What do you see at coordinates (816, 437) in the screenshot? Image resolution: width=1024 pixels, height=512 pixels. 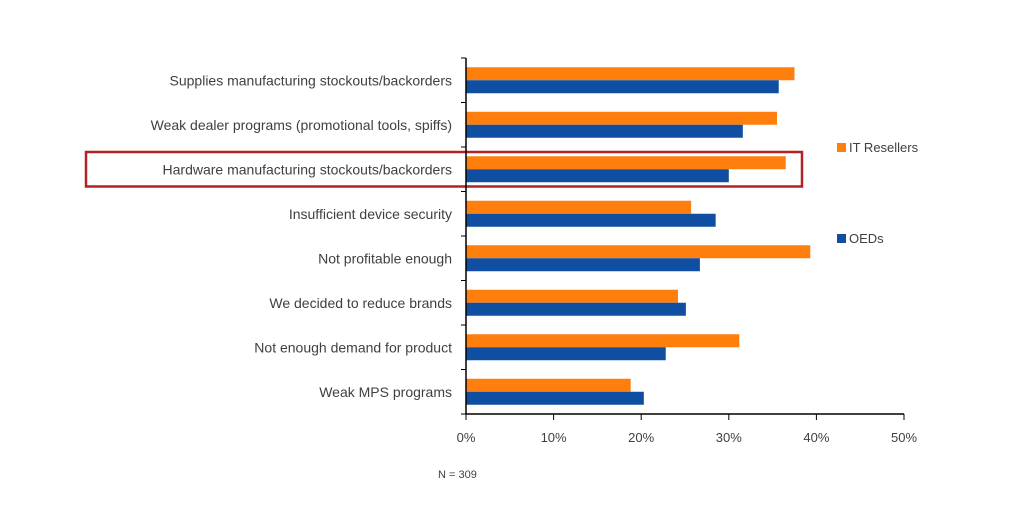 I see `x-tick-label-4: 40%` at bounding box center [816, 437].